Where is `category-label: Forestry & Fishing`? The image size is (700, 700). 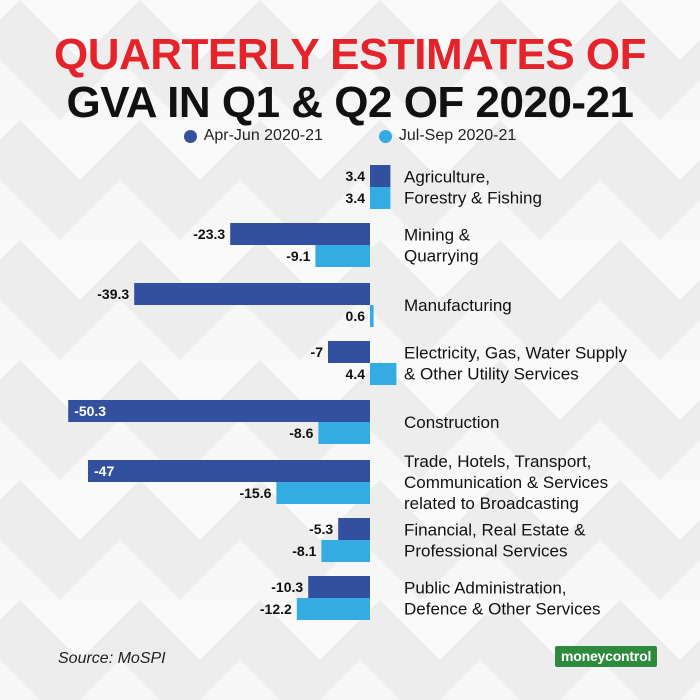 category-label: Forestry & Fishing is located at coordinates (473, 198).